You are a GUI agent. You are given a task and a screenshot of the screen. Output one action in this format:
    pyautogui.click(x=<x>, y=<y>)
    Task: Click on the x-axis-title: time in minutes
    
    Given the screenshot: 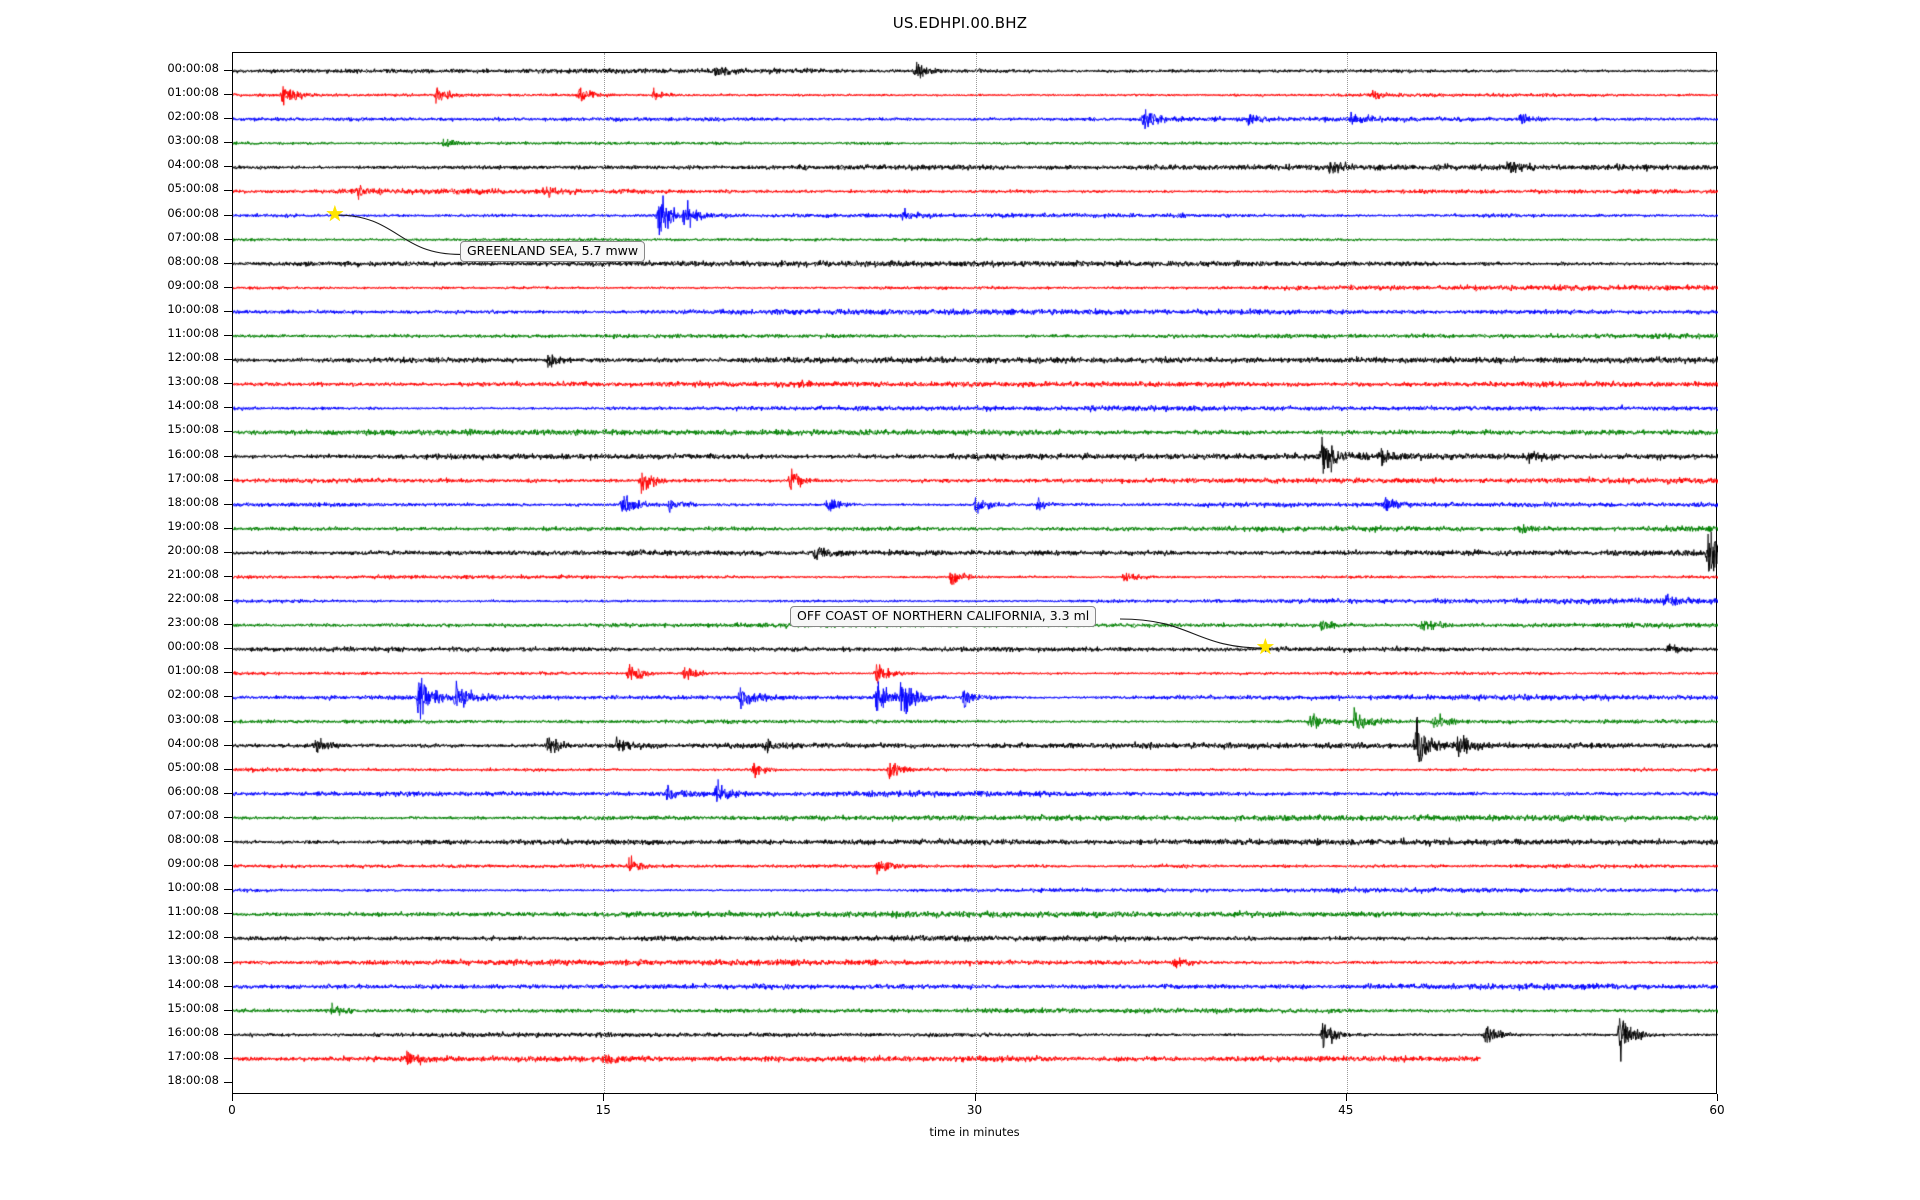 What is the action you would take?
    pyautogui.click(x=974, y=1132)
    